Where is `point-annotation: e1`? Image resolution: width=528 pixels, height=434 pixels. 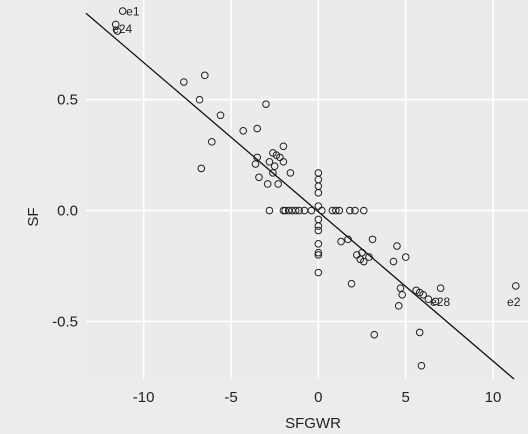
point-annotation: e1 is located at coordinates (133, 12).